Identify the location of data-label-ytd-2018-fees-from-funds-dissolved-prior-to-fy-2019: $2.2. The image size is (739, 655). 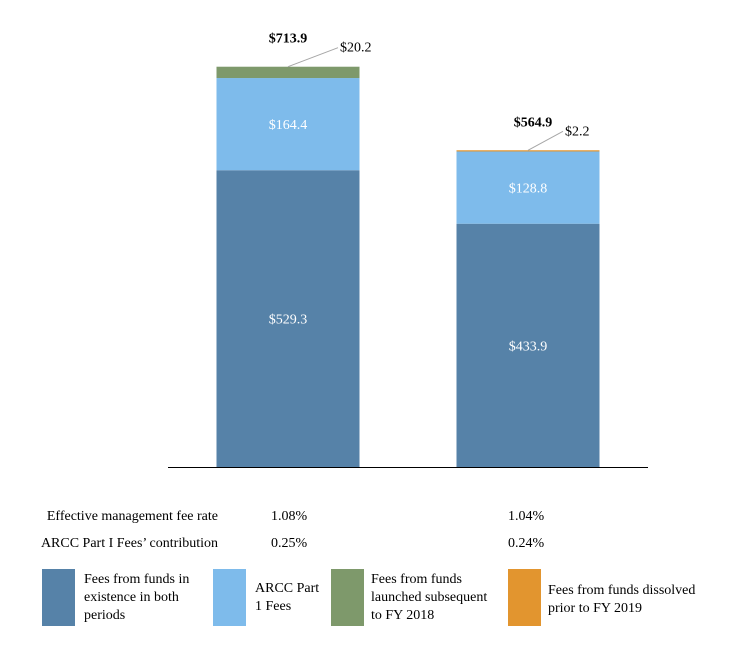
(577, 131).